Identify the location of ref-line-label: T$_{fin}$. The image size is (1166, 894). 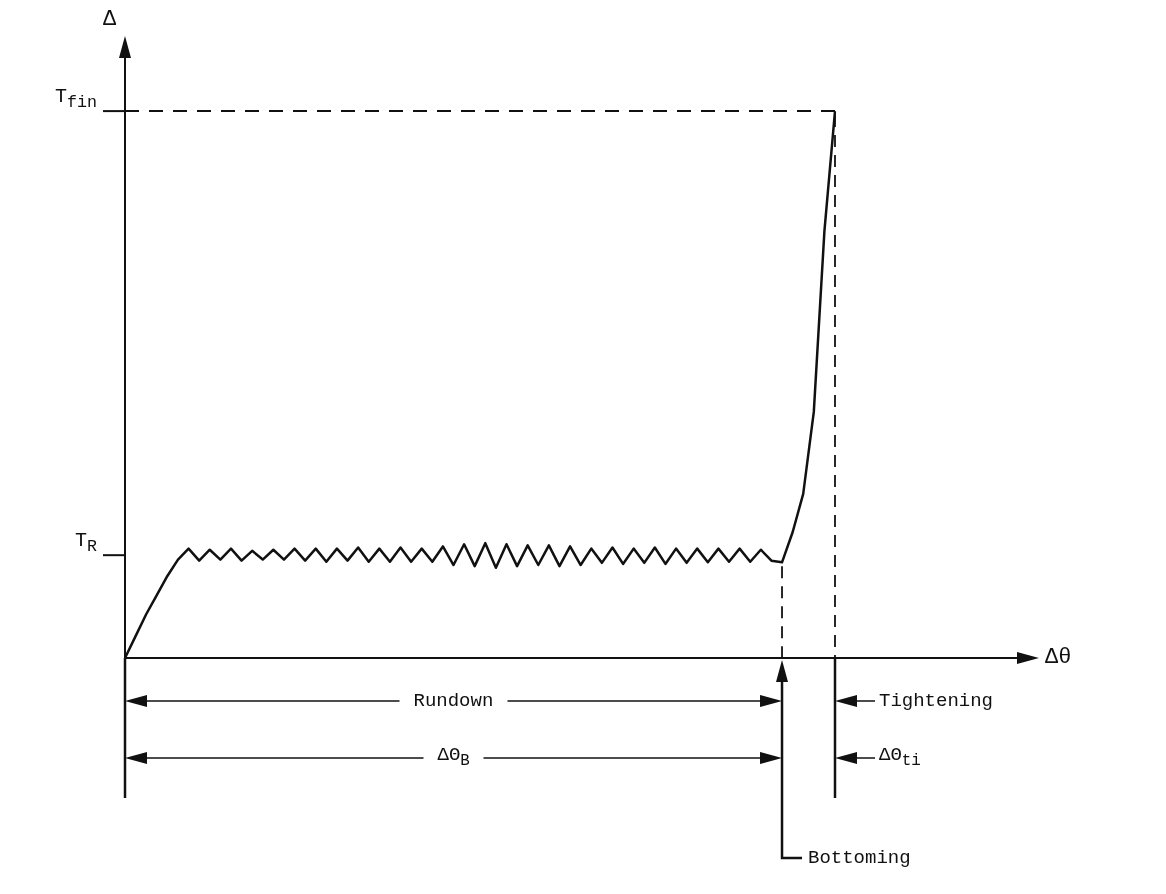
(76, 98).